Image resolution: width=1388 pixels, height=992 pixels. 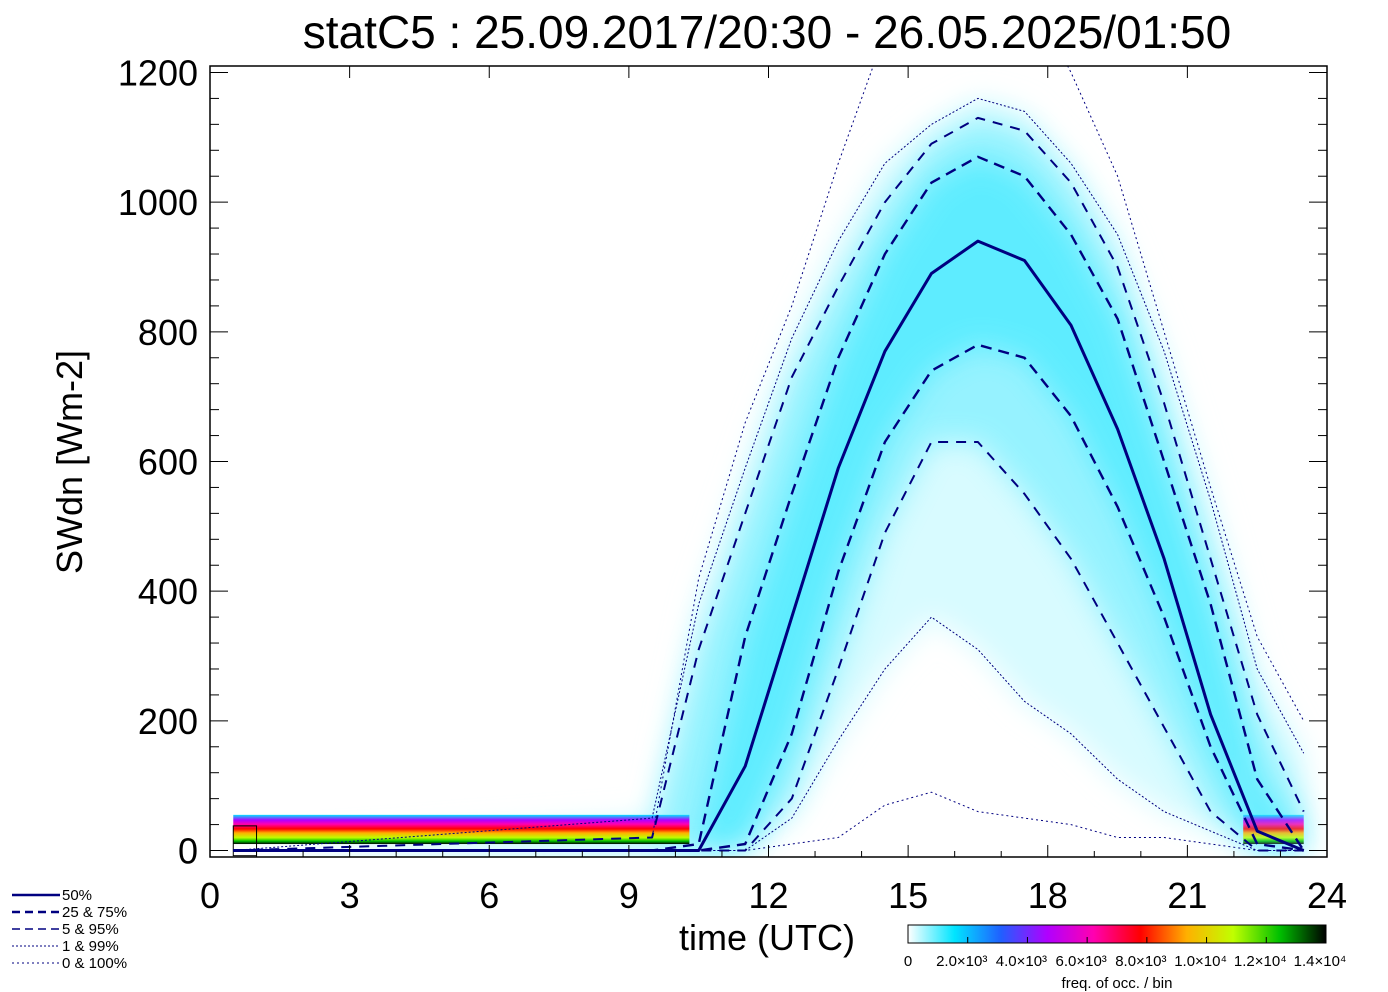 I want to click on y-tick-label: 600, so click(x=168, y=462).